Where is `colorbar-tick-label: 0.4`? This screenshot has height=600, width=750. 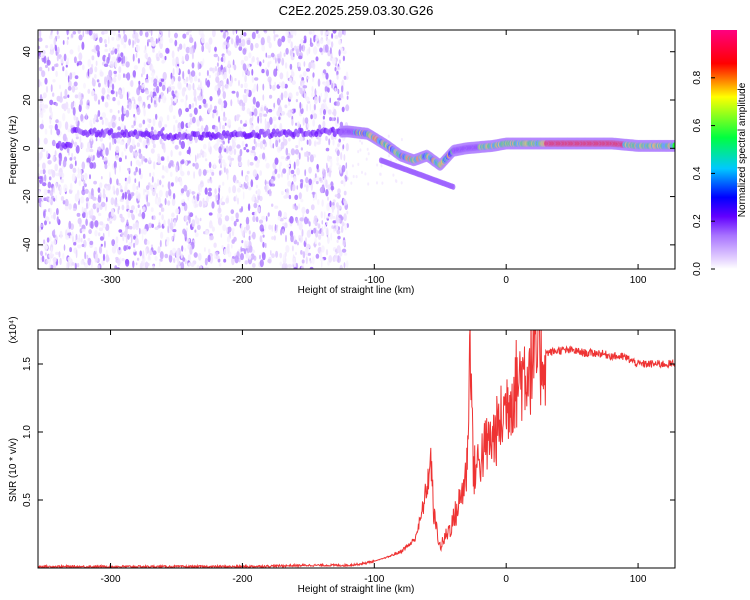
colorbar-tick-label: 0.4 is located at coordinates (697, 173).